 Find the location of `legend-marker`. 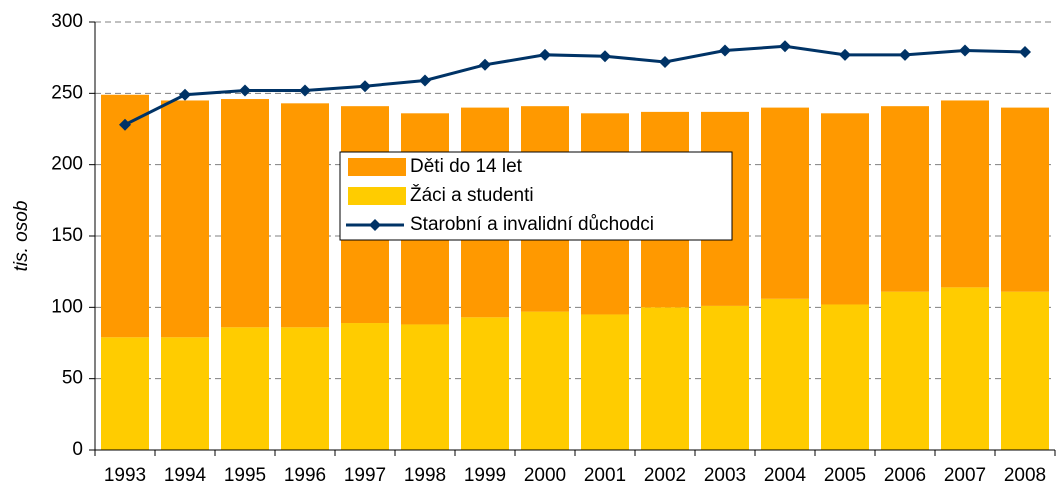

legend-marker is located at coordinates (375, 225).